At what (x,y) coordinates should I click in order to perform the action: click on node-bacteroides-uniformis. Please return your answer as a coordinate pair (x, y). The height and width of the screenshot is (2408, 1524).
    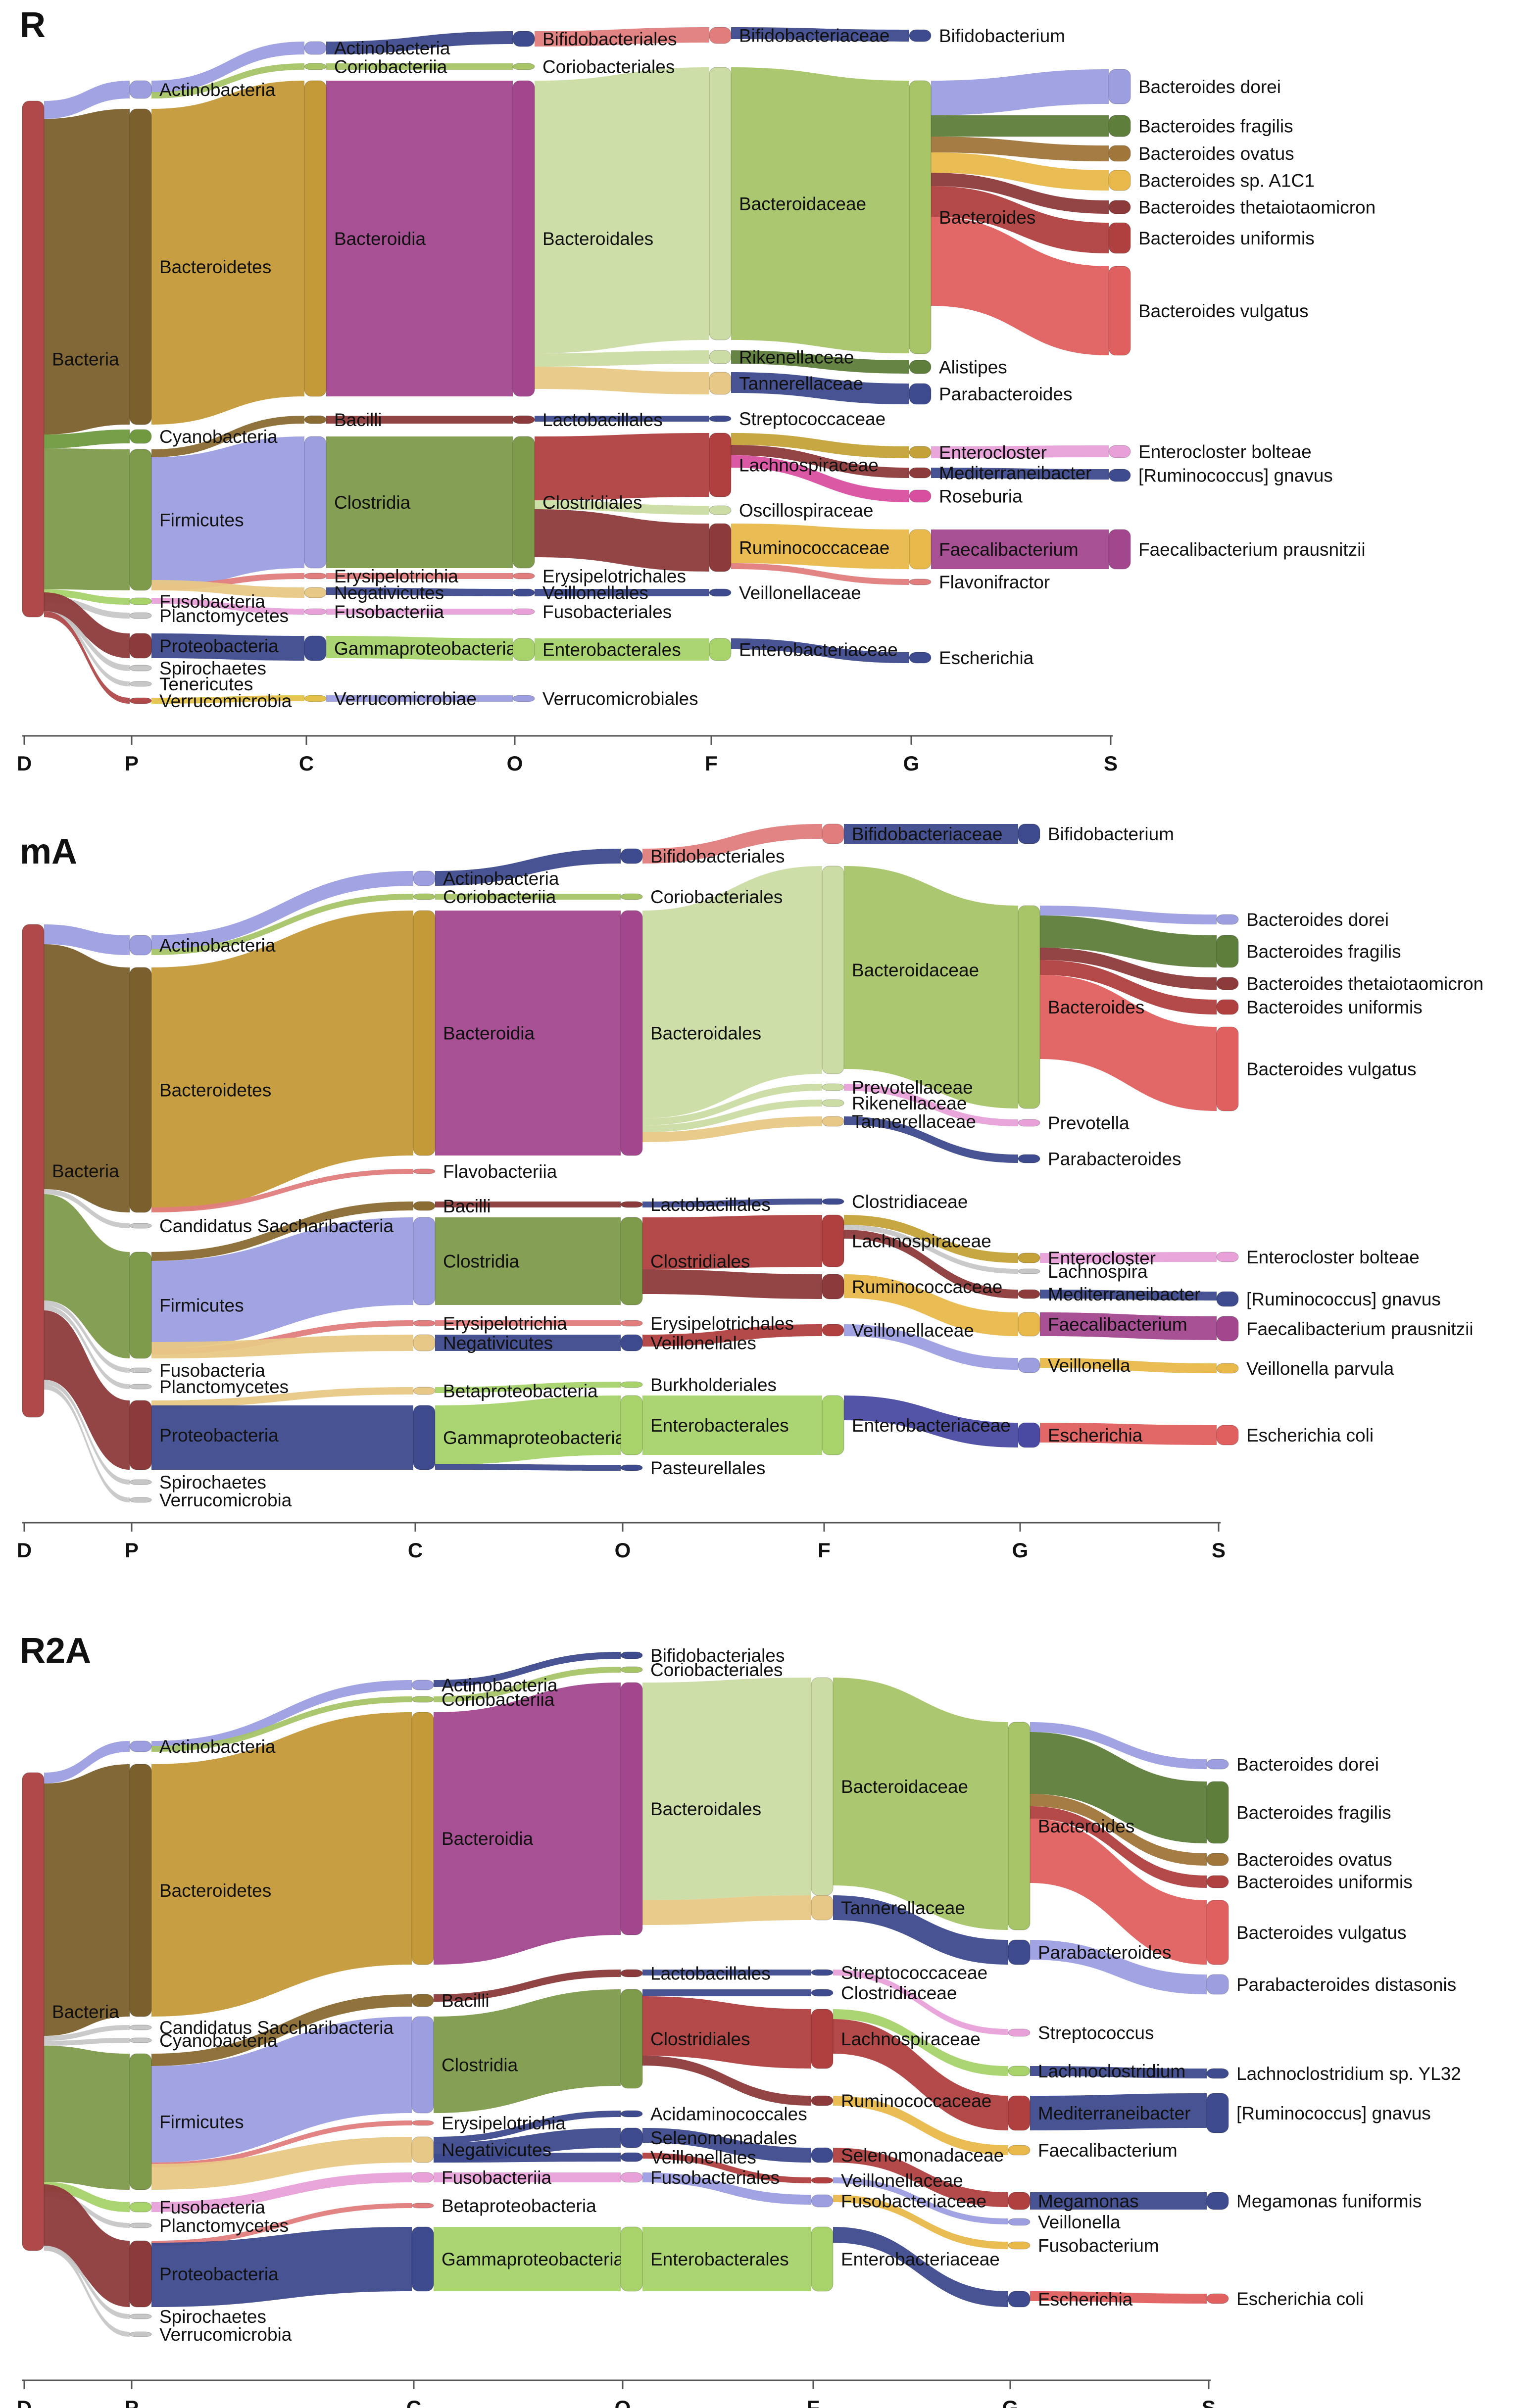
    Looking at the image, I should click on (1217, 1882).